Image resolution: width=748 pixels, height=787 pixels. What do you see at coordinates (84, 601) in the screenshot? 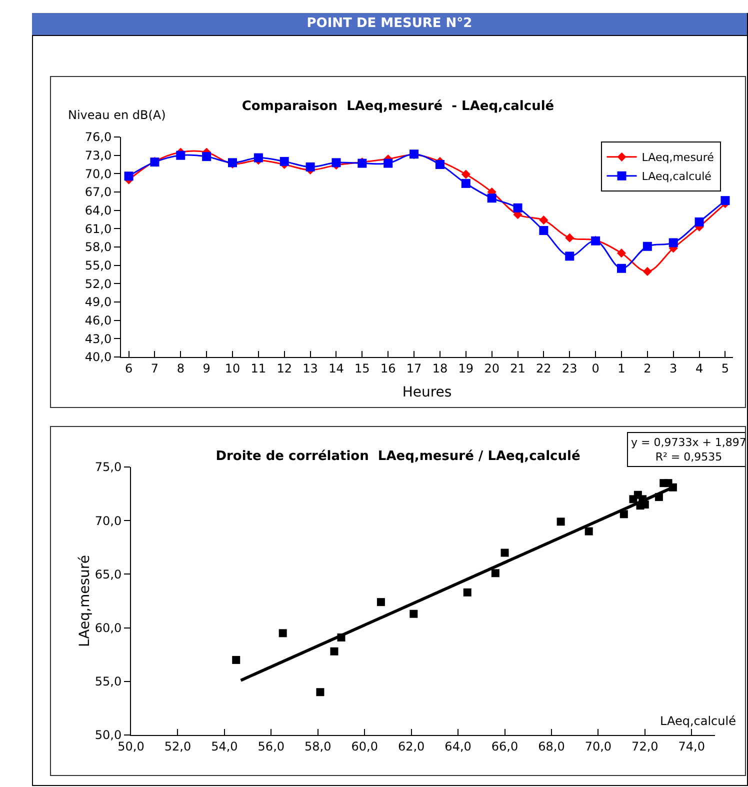
I see `y-axis-title: LAeq,mesuré` at bounding box center [84, 601].